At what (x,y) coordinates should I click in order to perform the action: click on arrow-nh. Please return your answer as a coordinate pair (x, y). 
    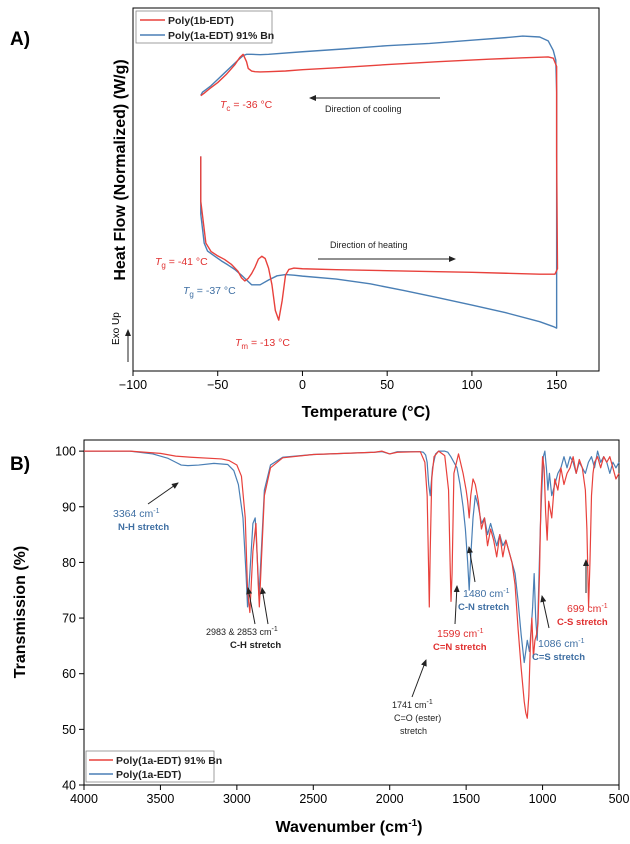
    Looking at the image, I should click on (163, 493).